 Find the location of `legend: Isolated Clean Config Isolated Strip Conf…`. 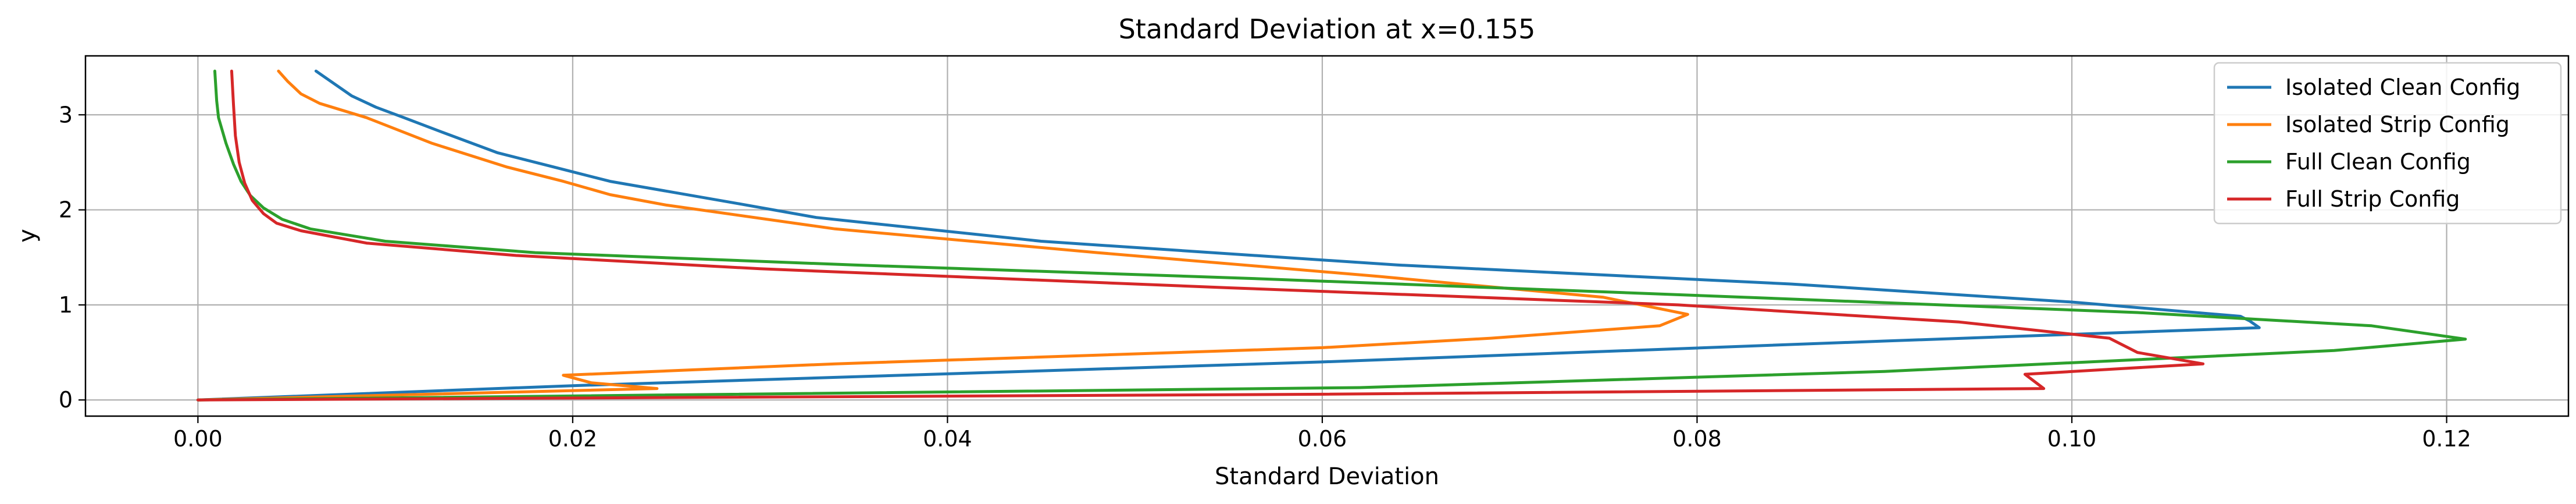

legend: Isolated Clean Config Isolated Strip Conf… is located at coordinates (2388, 143).